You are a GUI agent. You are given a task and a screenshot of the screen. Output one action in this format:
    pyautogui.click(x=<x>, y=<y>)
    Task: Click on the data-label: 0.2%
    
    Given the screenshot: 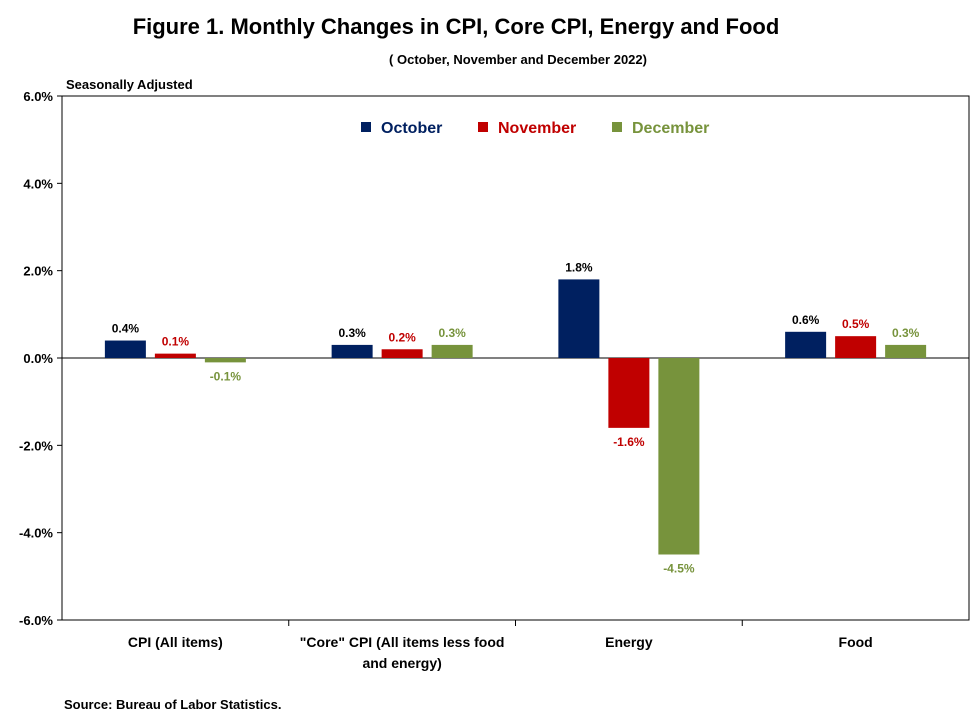 What is the action you would take?
    pyautogui.click(x=402, y=337)
    